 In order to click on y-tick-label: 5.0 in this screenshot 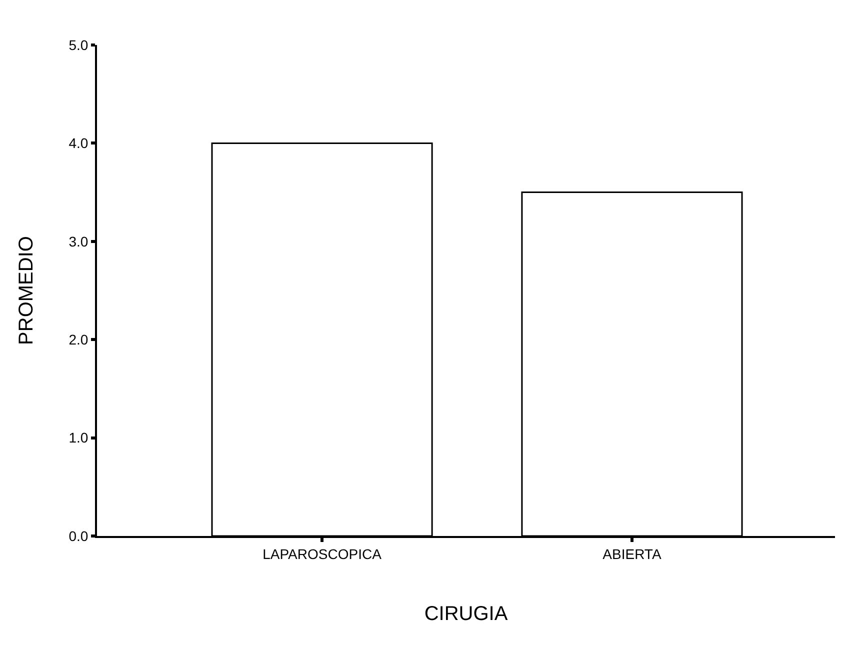, I will do `click(78, 44)`.